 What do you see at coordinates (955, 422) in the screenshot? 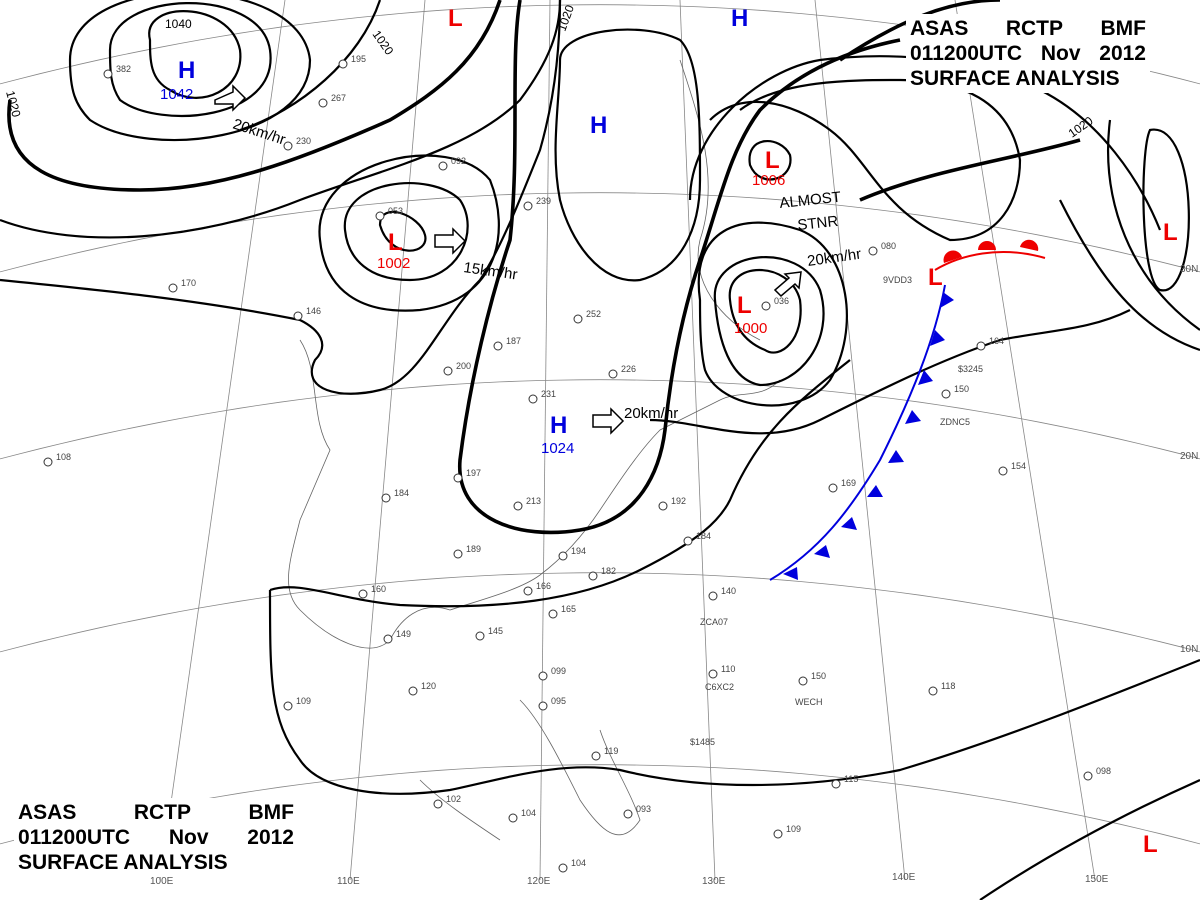
I see `ship-id: ZDNC5` at bounding box center [955, 422].